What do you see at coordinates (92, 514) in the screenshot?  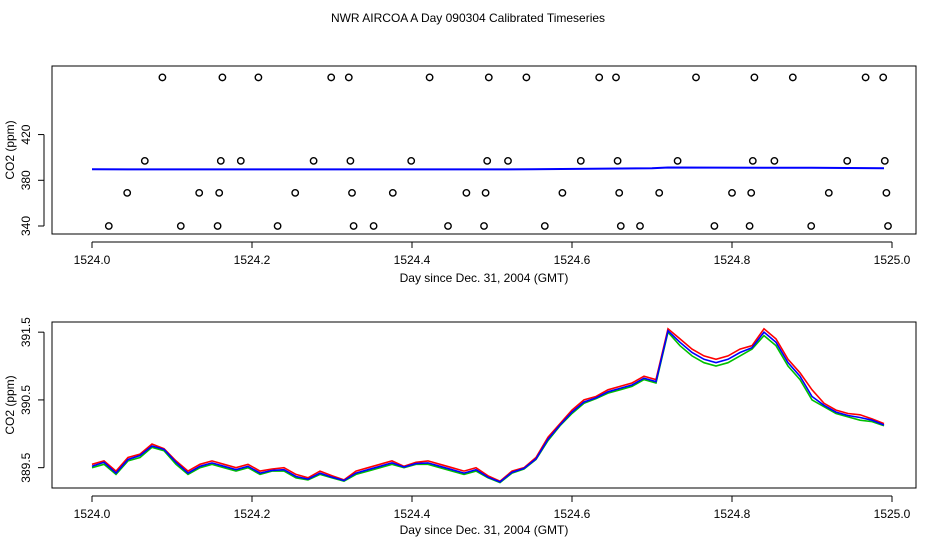 I see `bottom-x-tick-label: 1524.0` at bounding box center [92, 514].